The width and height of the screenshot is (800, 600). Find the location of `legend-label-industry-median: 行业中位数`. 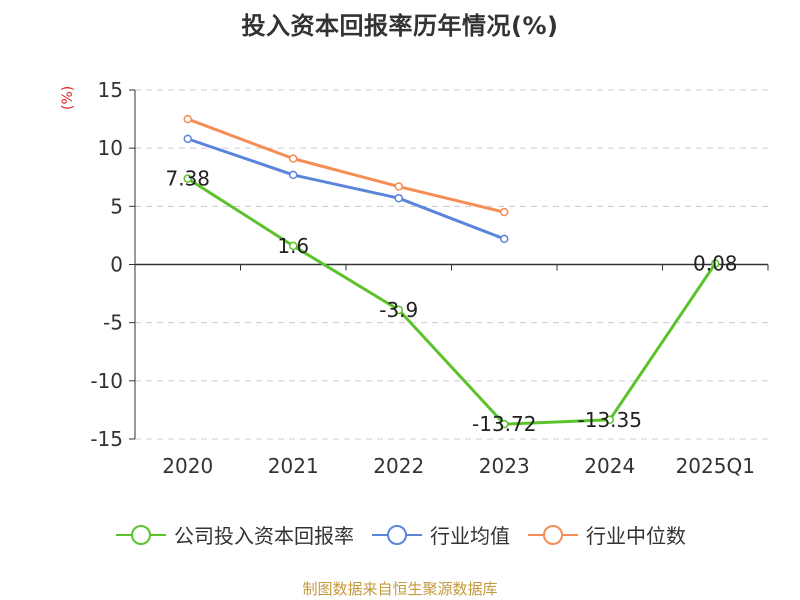

legend-label-industry-median: 行业中位数 is located at coordinates (636, 536).